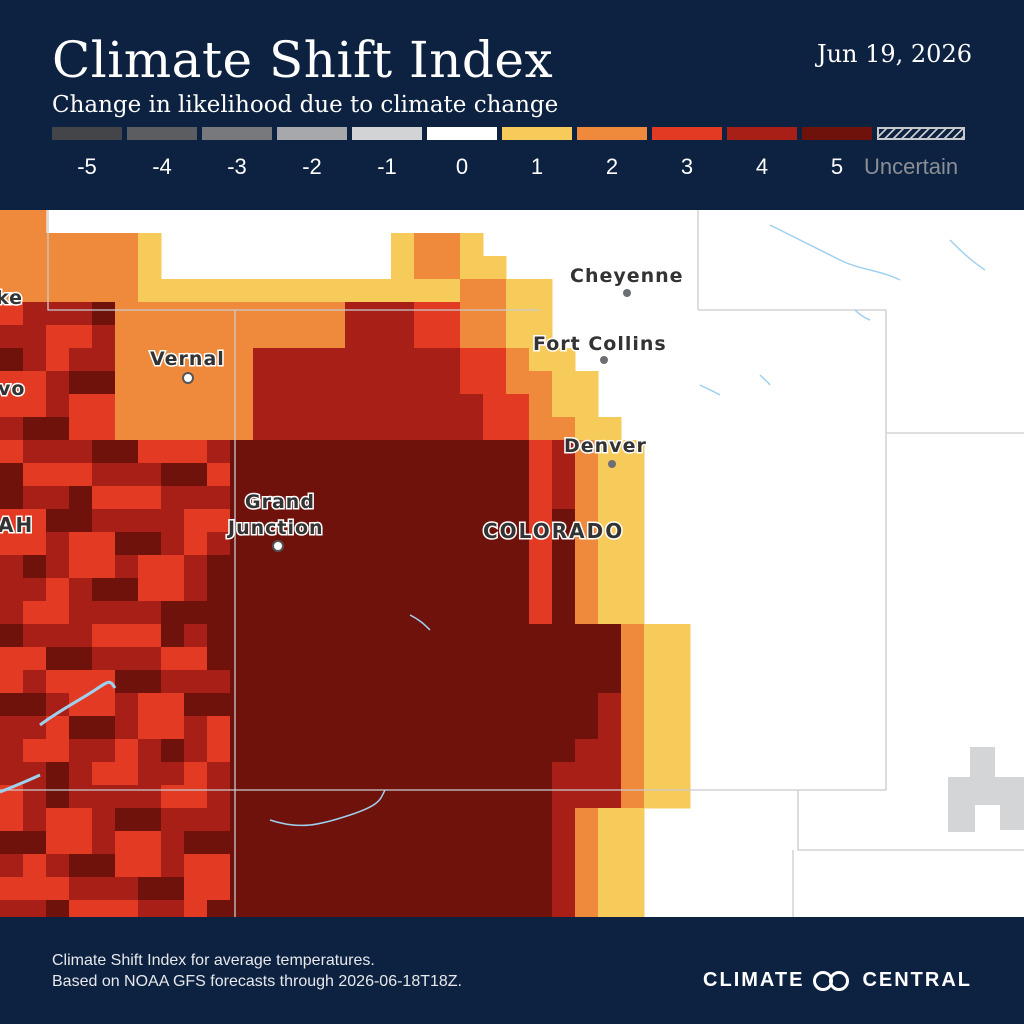  Describe the element at coordinates (275, 528) in the screenshot. I see `city-label: Junction` at that location.